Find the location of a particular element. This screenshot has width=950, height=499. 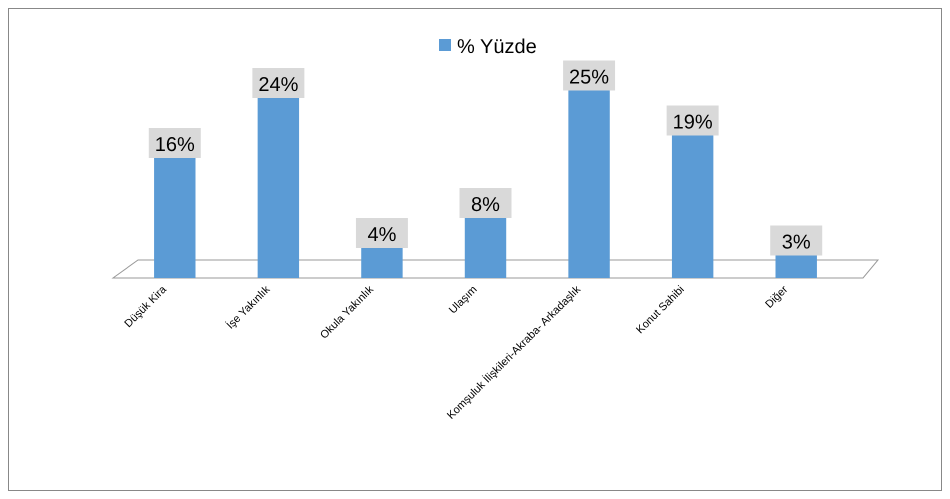

data-label: 3% is located at coordinates (796, 243).